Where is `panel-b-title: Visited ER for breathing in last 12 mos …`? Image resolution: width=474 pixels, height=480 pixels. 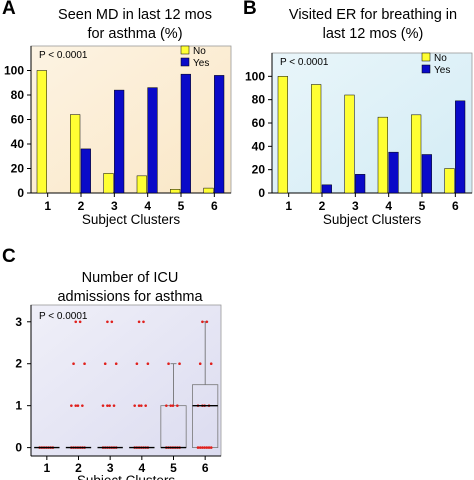
panel-b-title: Visited ER for breathing in last 12 mos … is located at coordinates (371, 25).